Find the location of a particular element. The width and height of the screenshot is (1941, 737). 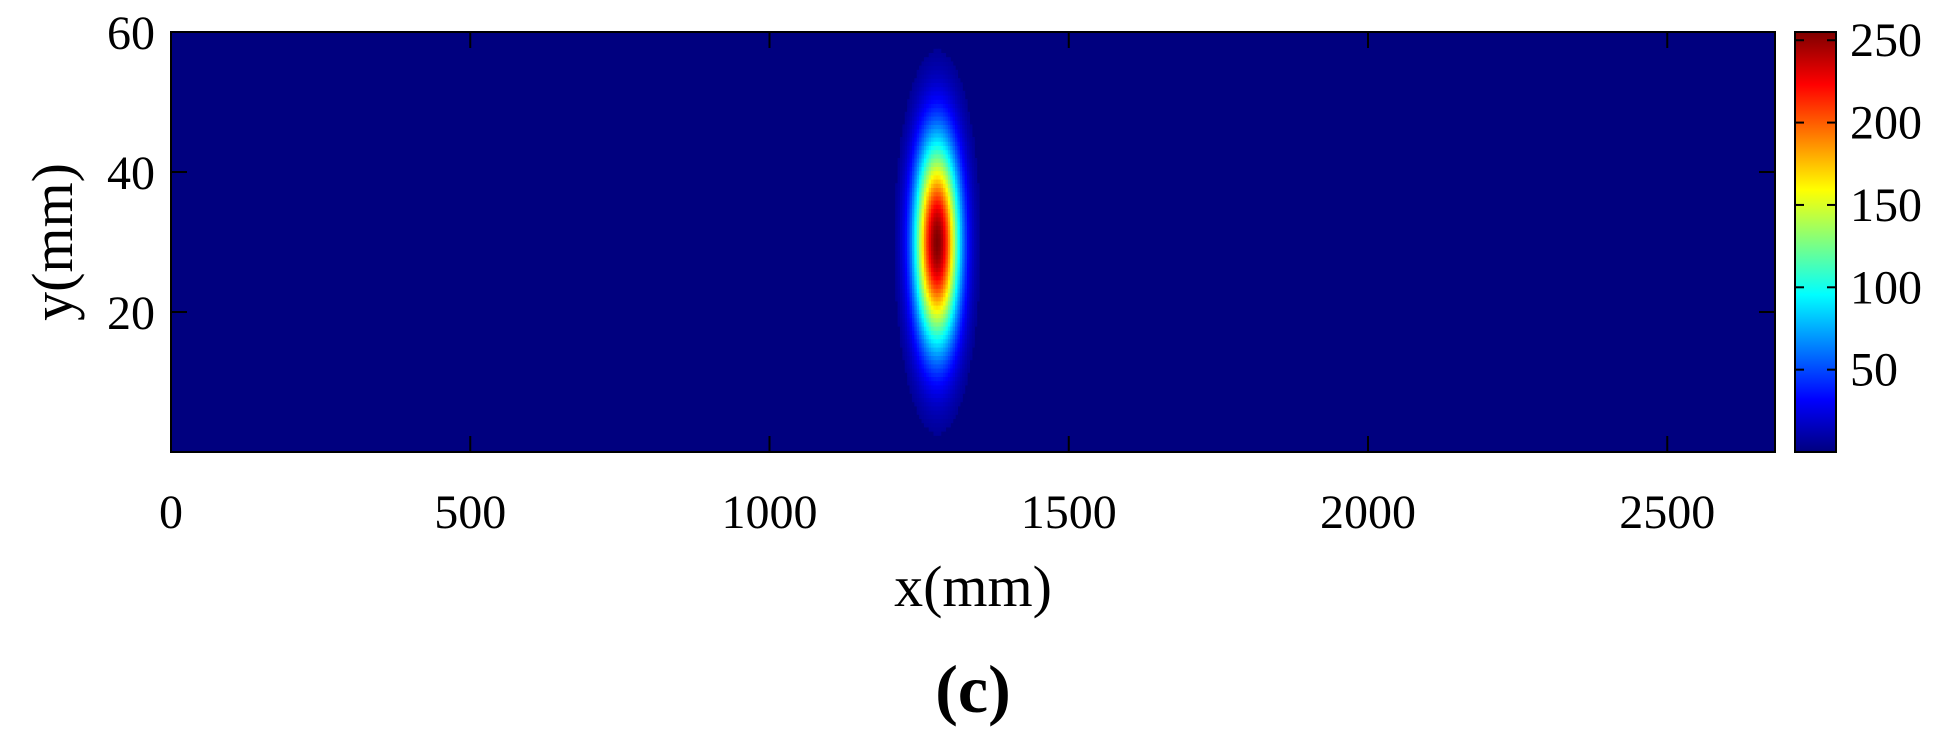

x-tick-label: 500 is located at coordinates (470, 512).